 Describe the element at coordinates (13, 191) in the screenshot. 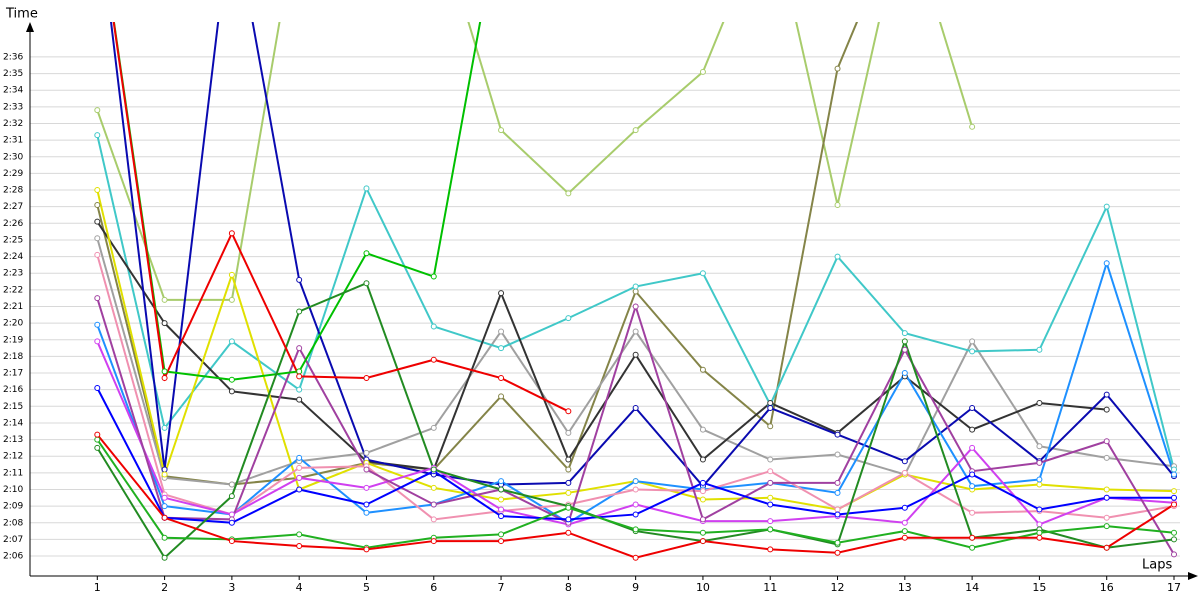

I see `y-tick-label: 2:28` at that location.